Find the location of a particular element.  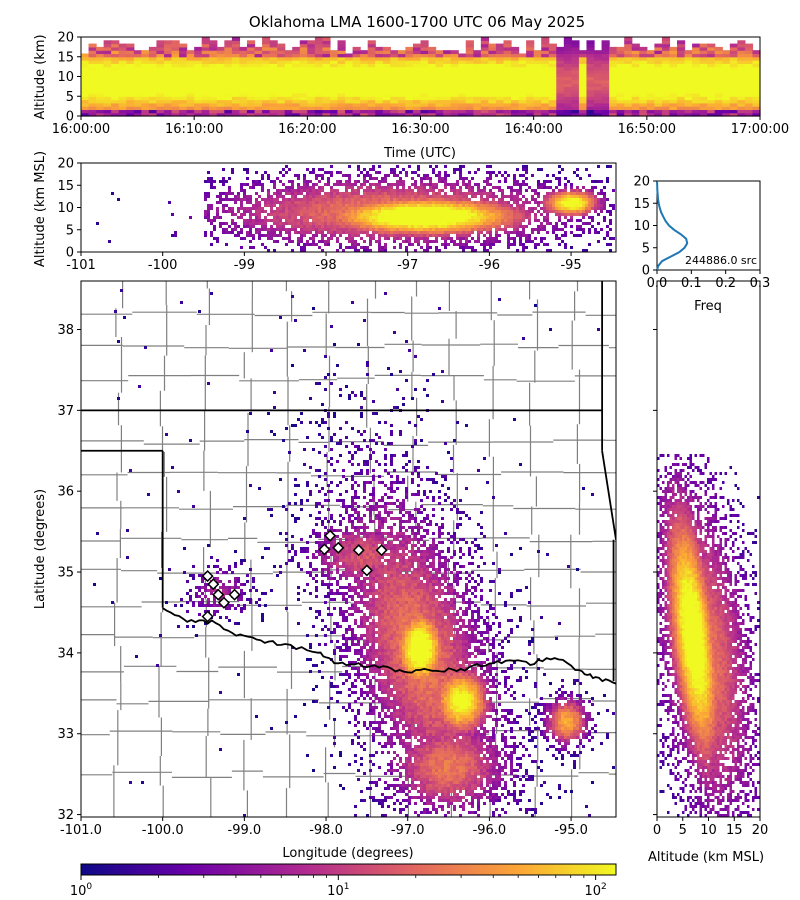

source-count-annotation: 244886.0 src is located at coordinates (721, 260).